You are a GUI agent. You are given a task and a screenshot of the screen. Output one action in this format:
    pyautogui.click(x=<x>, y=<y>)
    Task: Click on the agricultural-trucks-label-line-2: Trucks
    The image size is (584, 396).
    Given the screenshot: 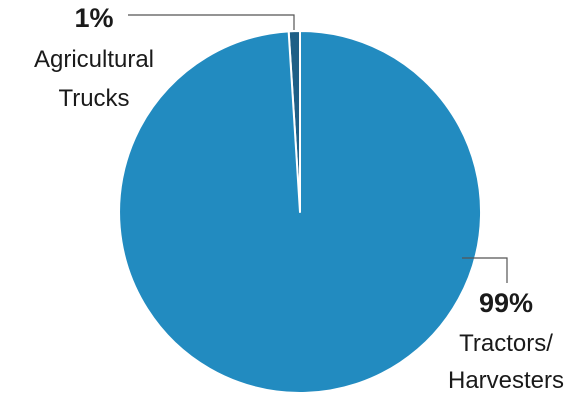 What is the action you would take?
    pyautogui.click(x=93, y=98)
    